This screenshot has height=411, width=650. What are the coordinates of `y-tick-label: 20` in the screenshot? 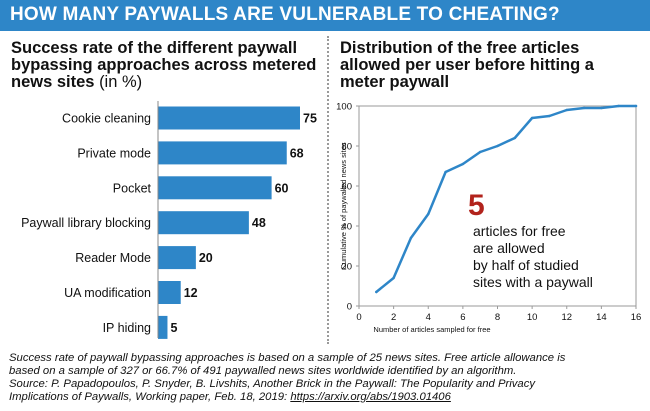 It's located at (346, 267).